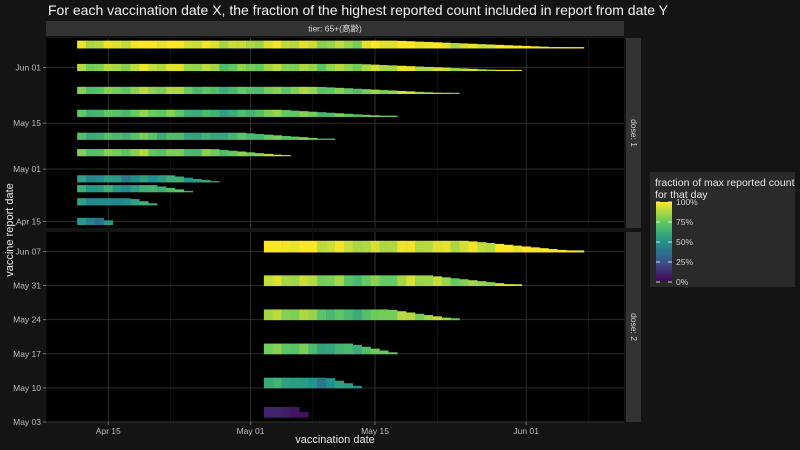 The width and height of the screenshot is (800, 450). What do you see at coordinates (722, 229) in the screenshot?
I see `legend-box` at bounding box center [722, 229].